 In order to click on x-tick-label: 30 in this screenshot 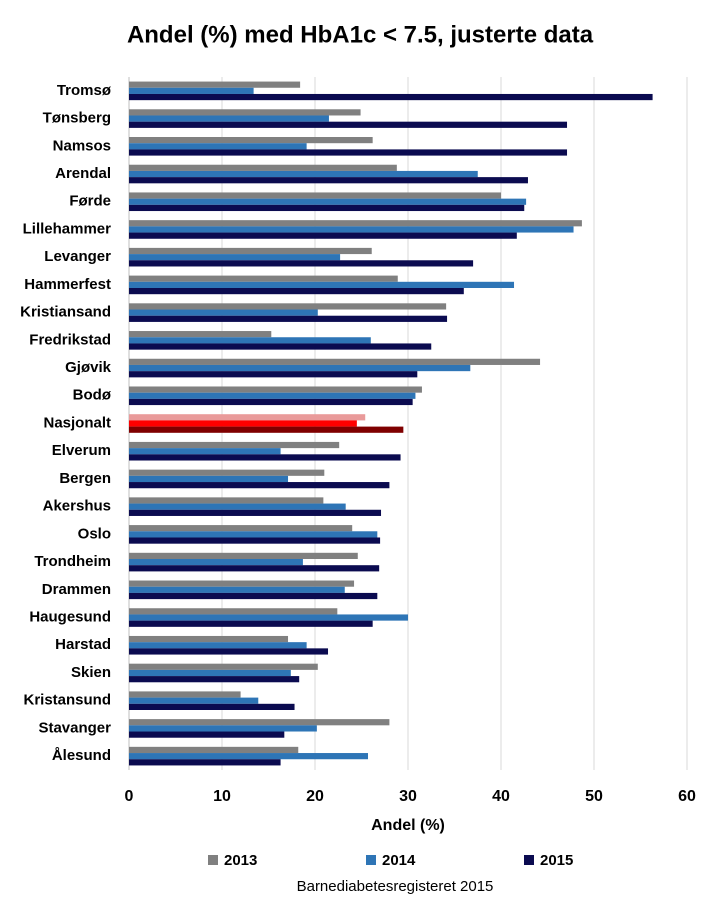, I will do `click(408, 796)`.